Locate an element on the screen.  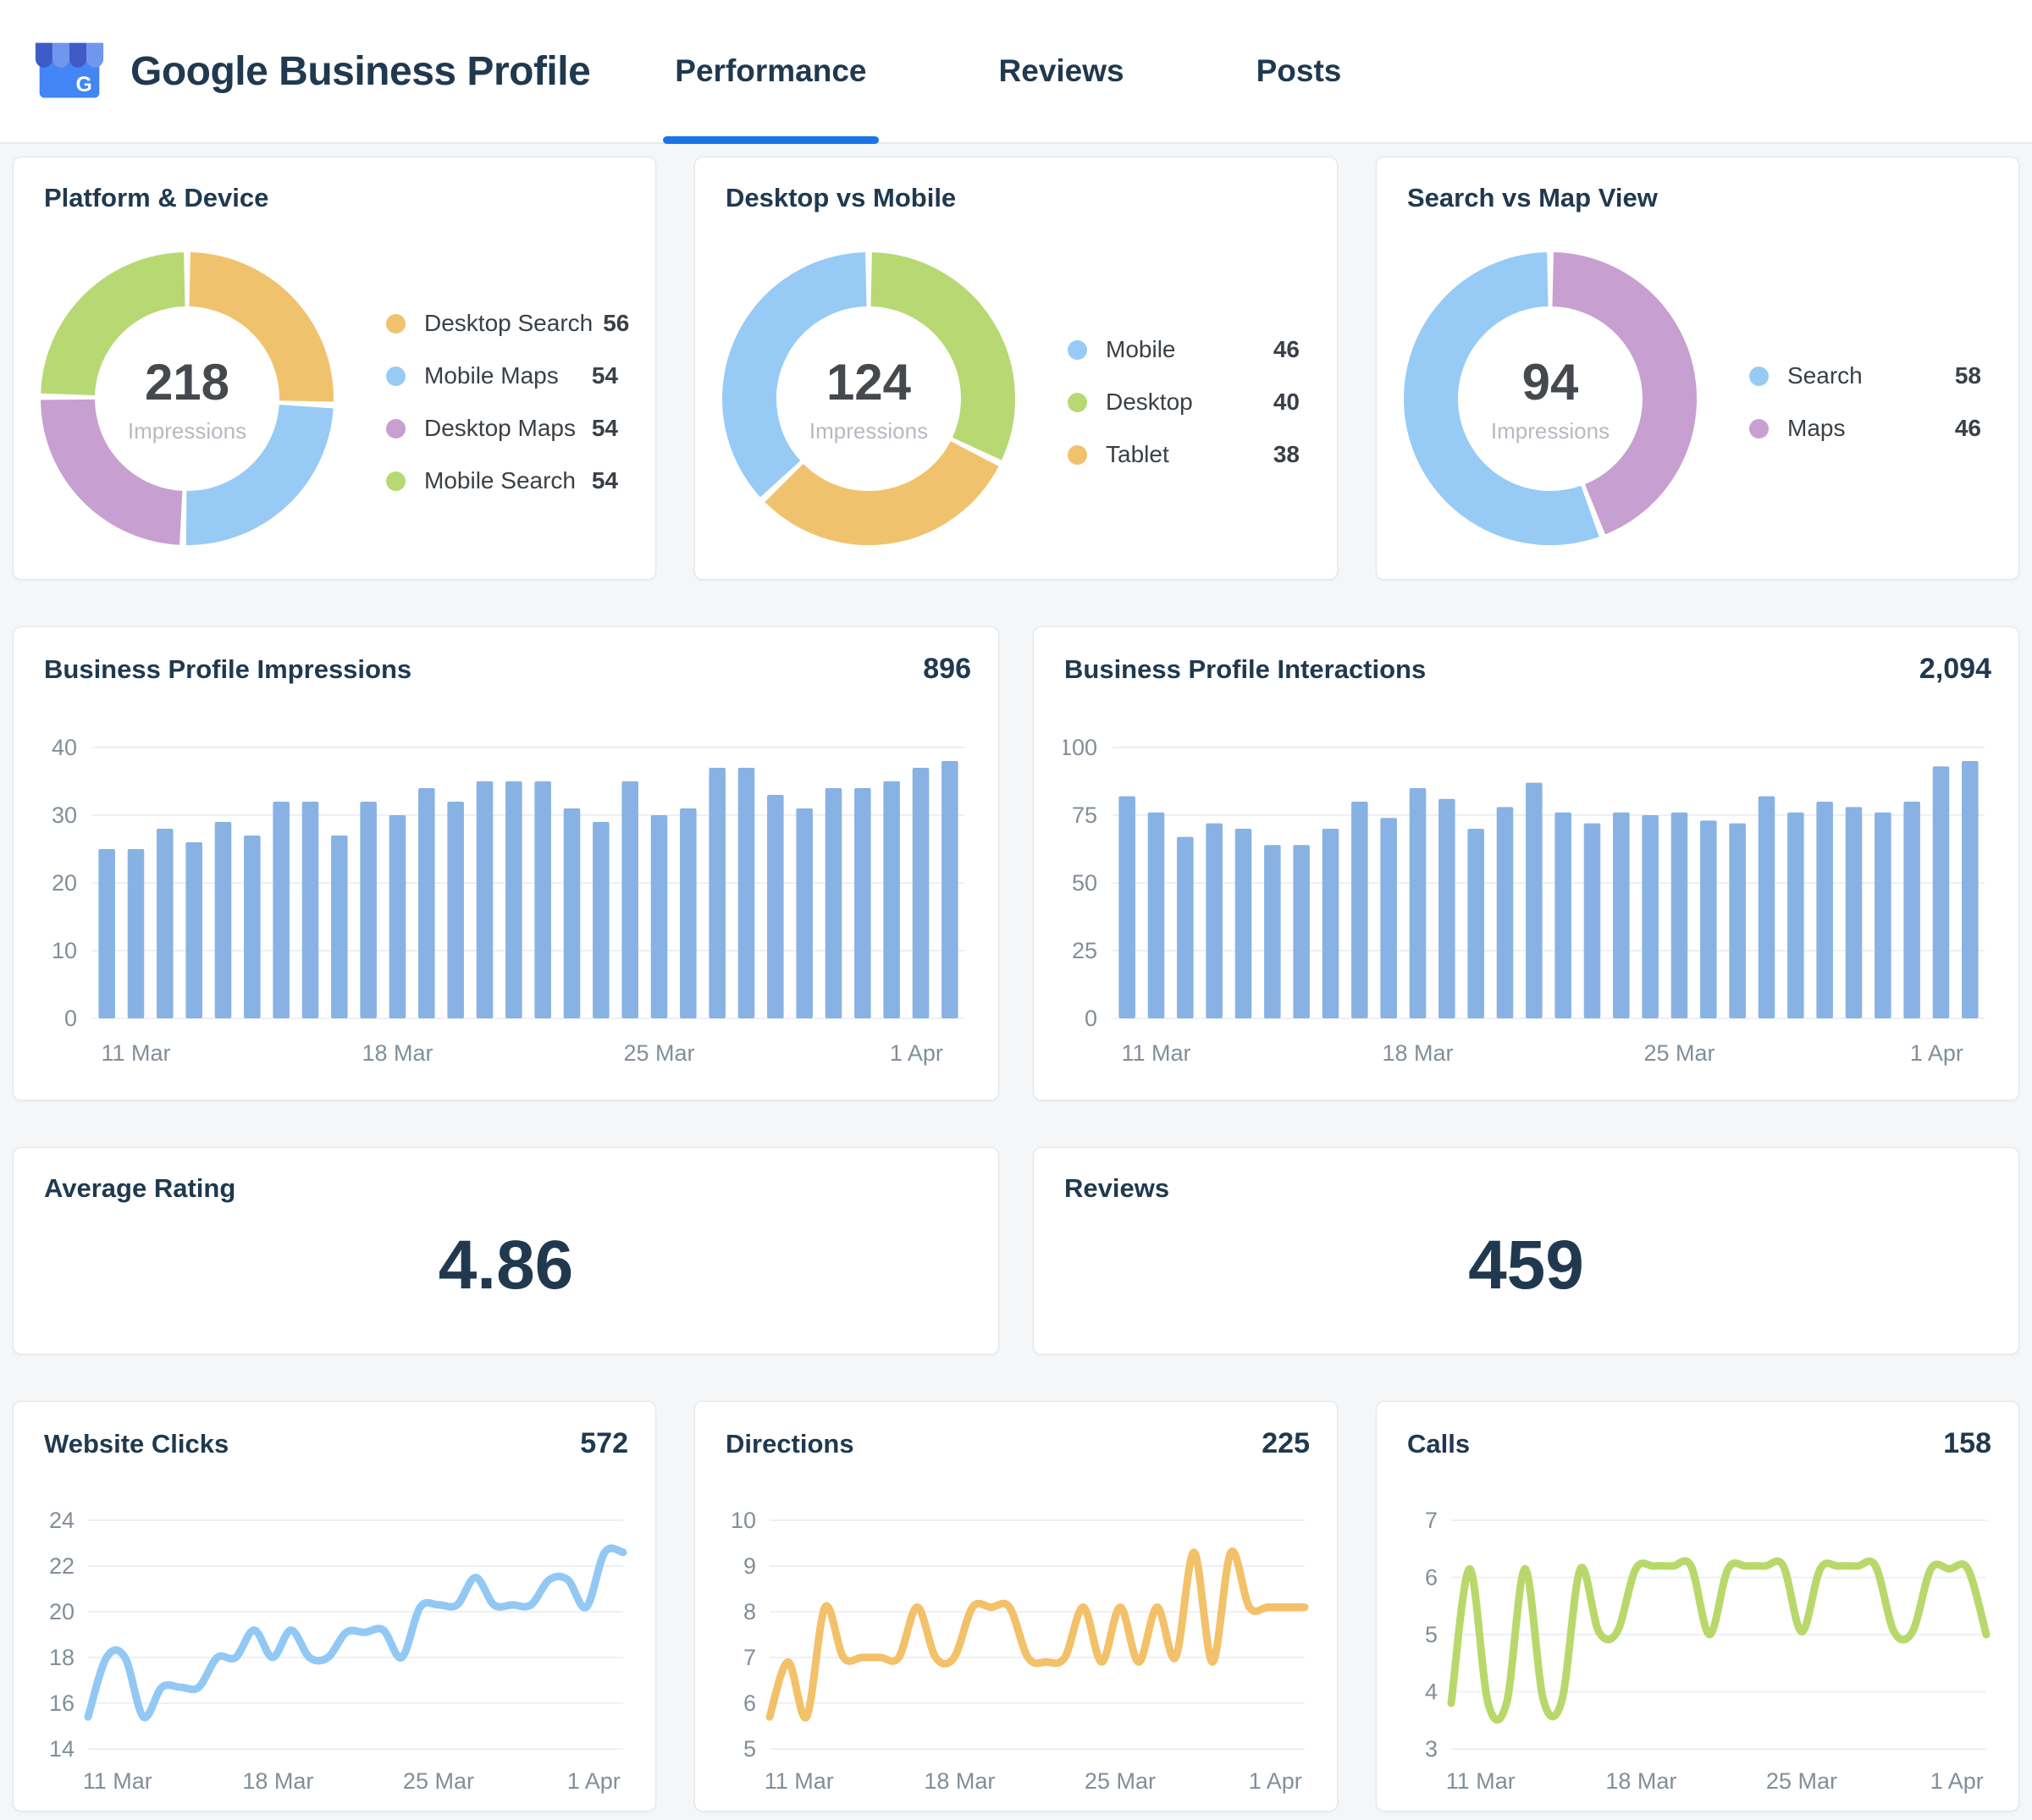
tab-performance: Performance is located at coordinates (771, 72).